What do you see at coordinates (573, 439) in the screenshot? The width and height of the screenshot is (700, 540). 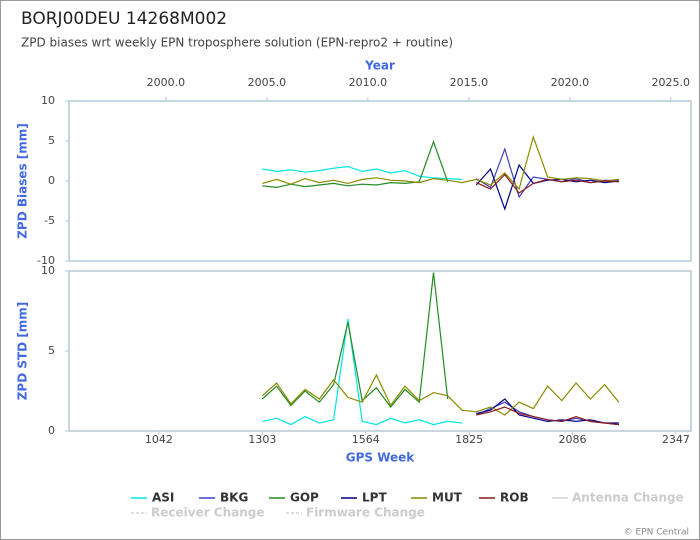 I see `x-tick-label: 2086` at bounding box center [573, 439].